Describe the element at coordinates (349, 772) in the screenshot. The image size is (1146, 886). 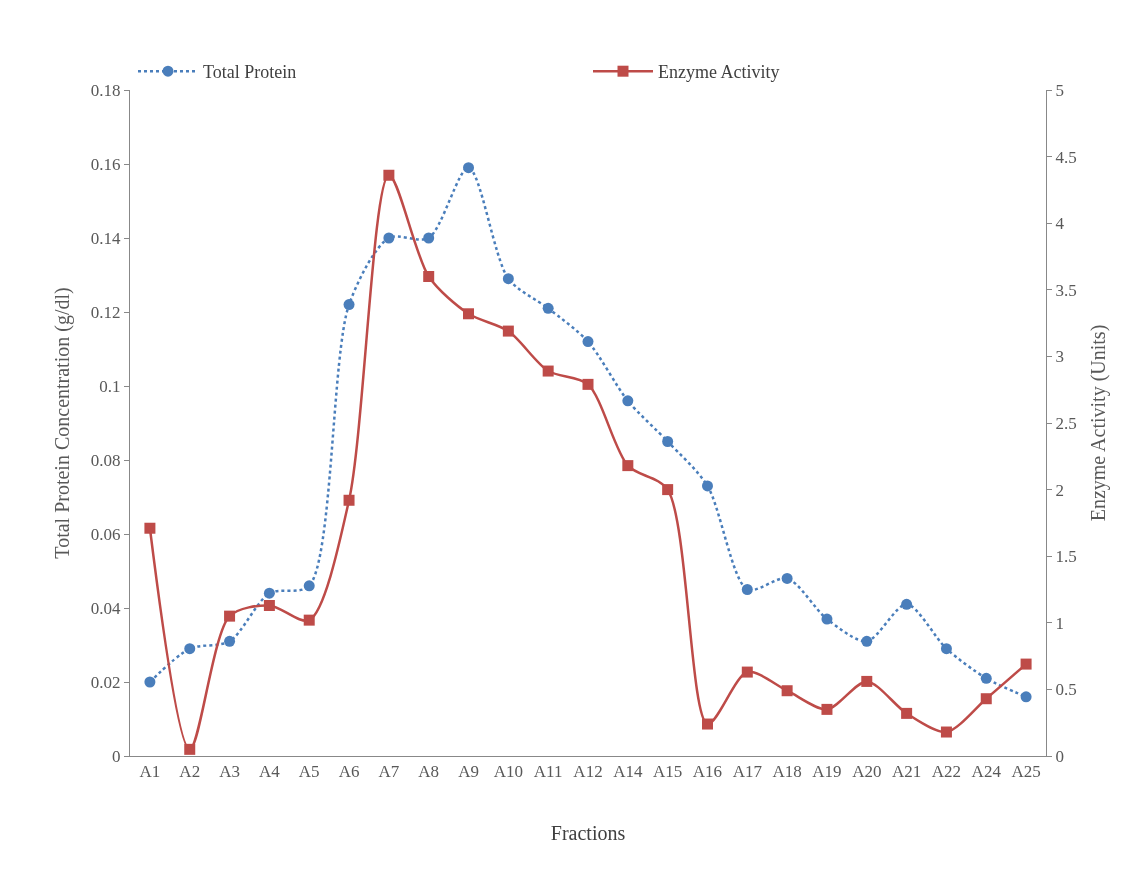
I see `x-tick-label: A6` at that location.